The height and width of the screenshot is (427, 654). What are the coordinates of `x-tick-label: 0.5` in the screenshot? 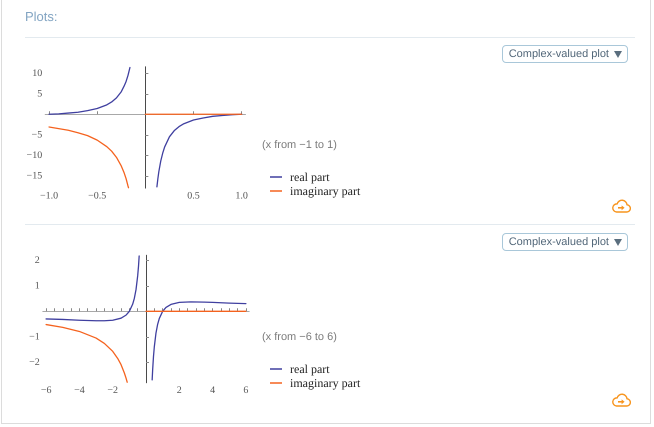 It's located at (193, 196).